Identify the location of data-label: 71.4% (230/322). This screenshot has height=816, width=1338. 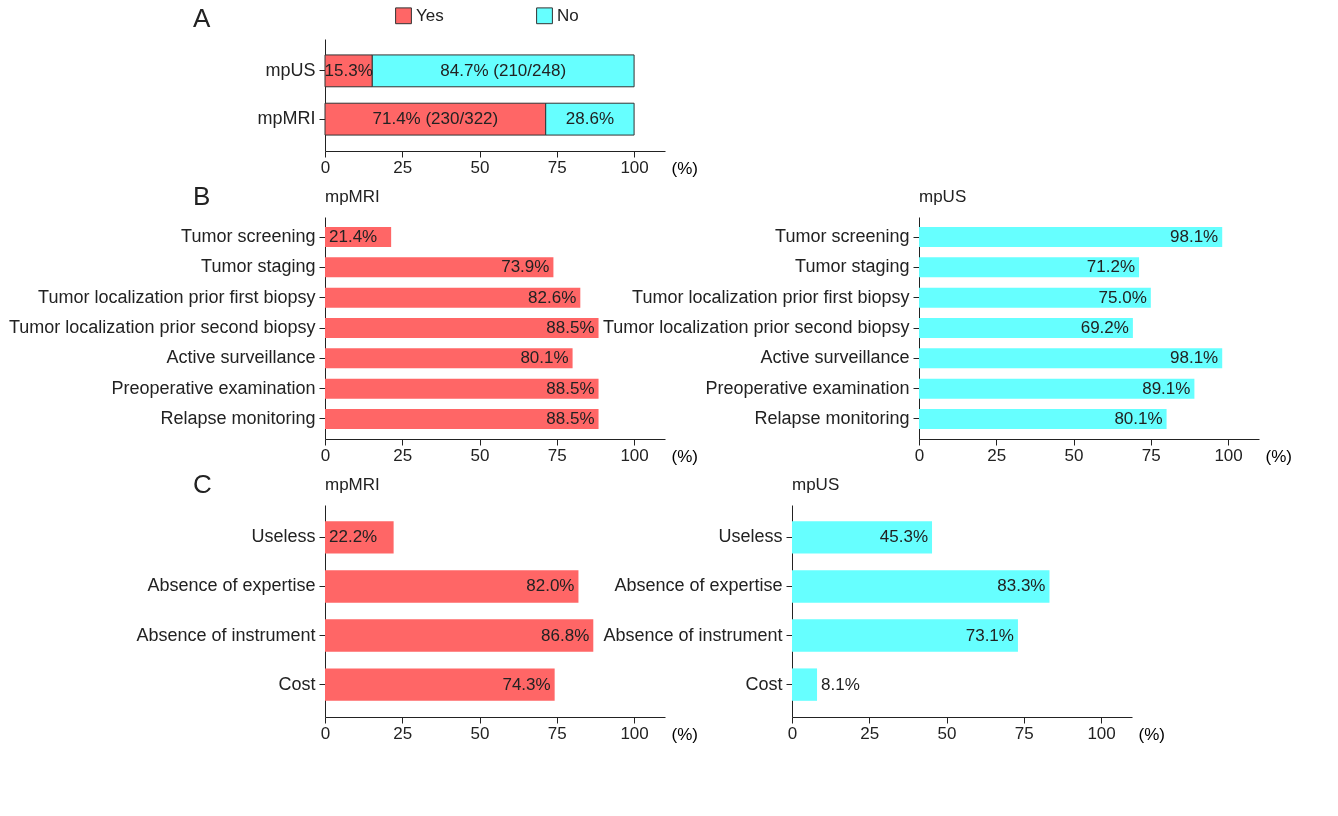
(435, 119).